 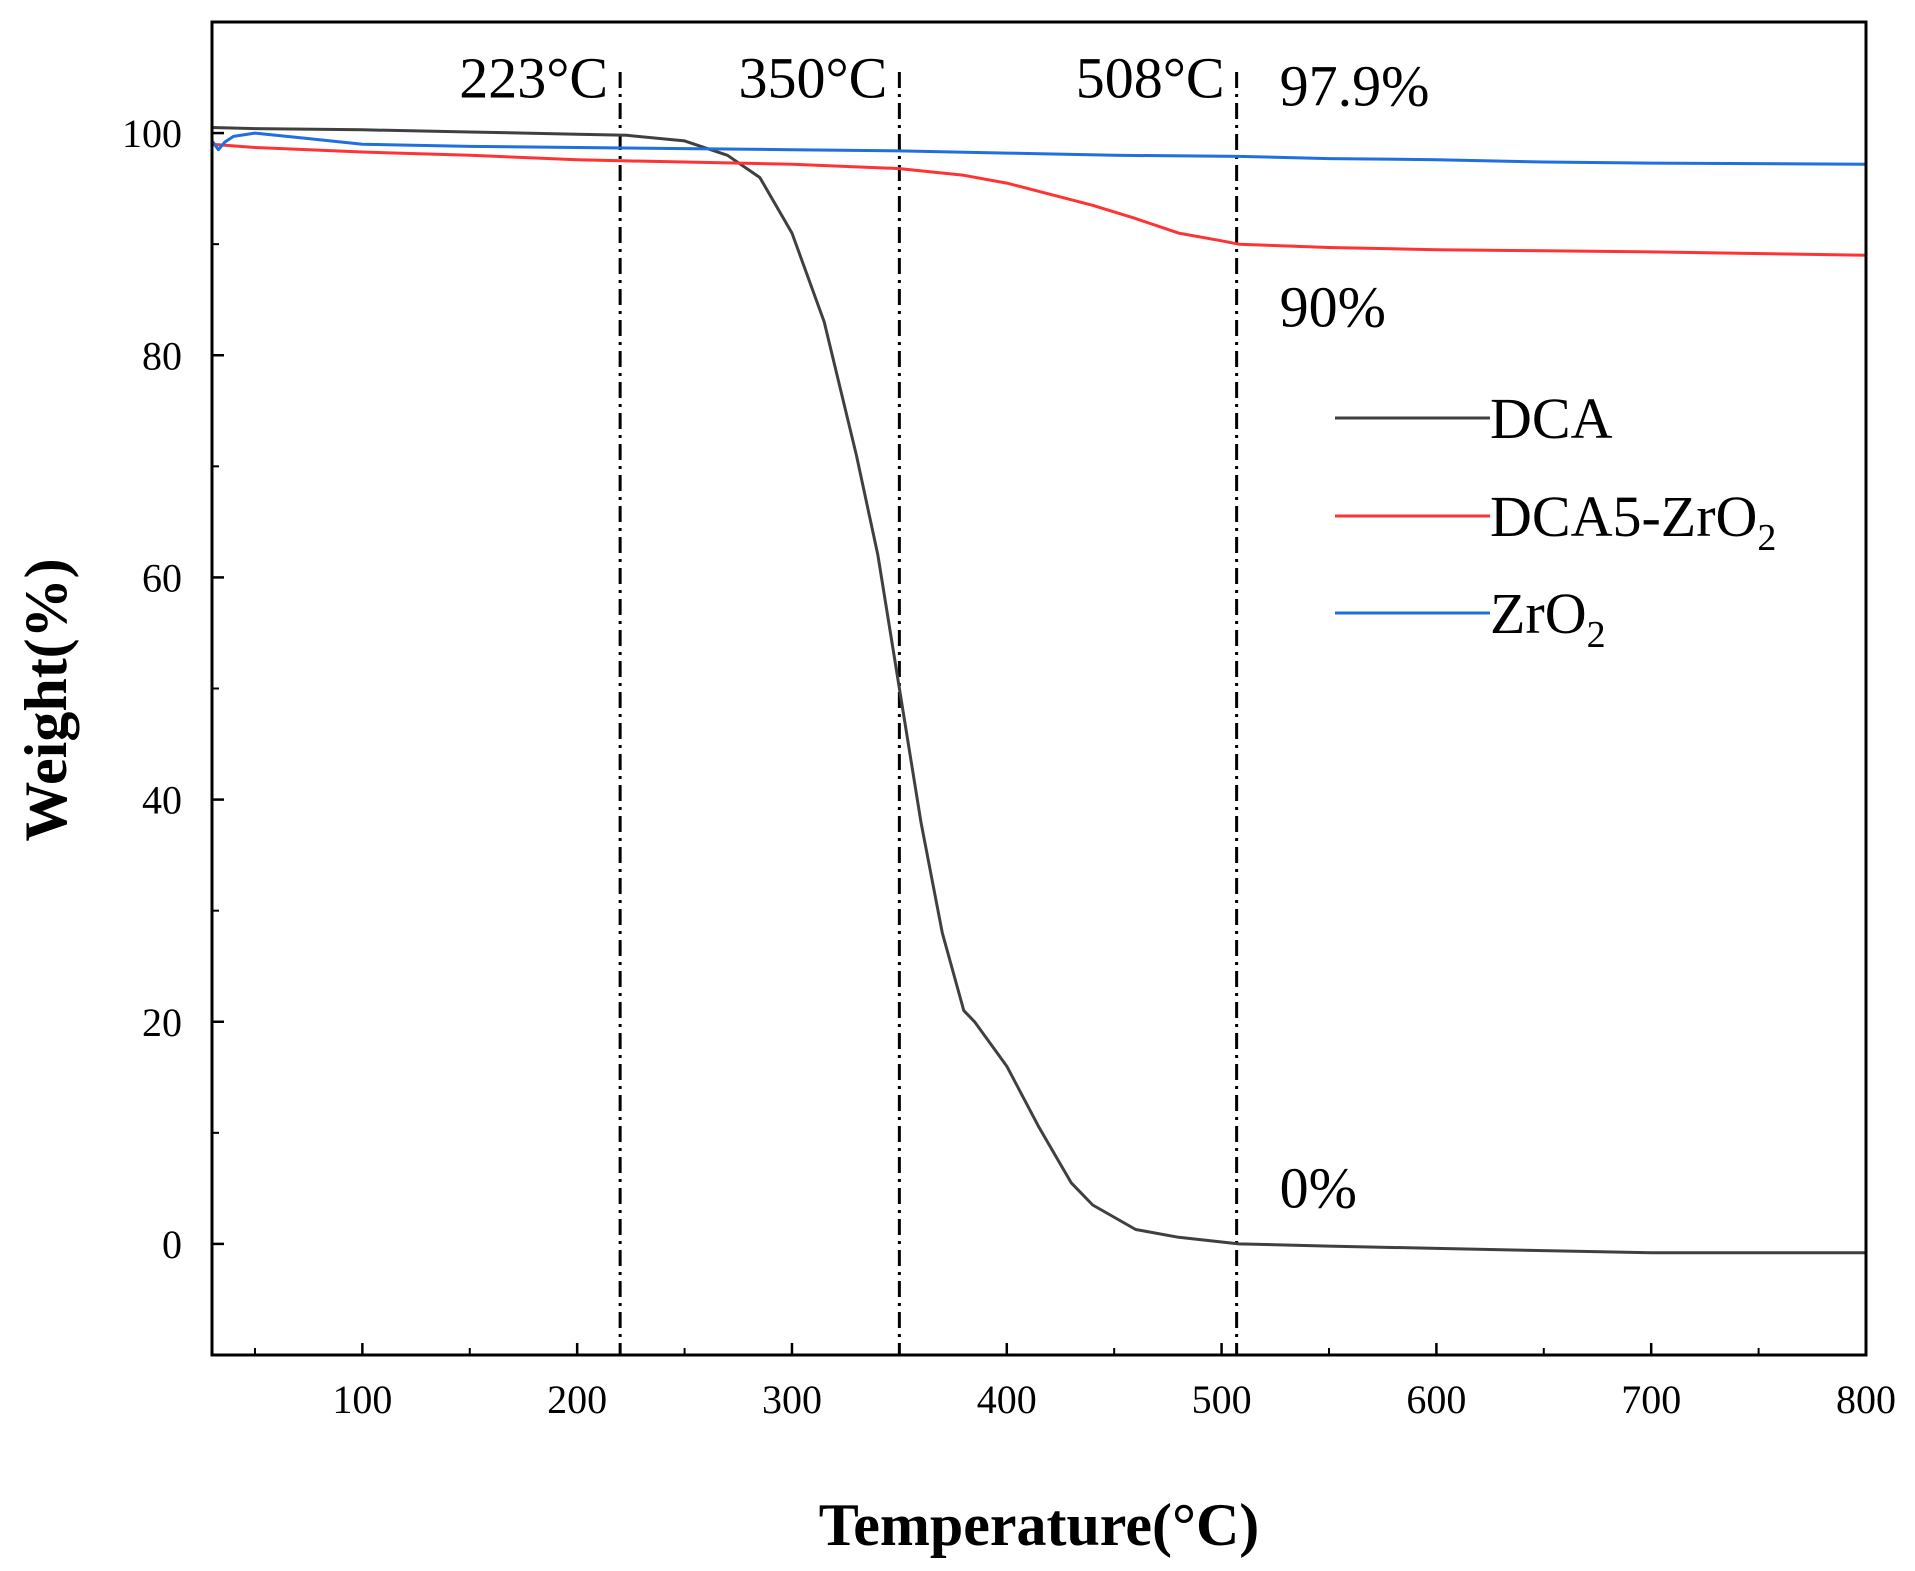 What do you see at coordinates (1318, 1187) in the screenshot?
I see `value-annotation: 0%` at bounding box center [1318, 1187].